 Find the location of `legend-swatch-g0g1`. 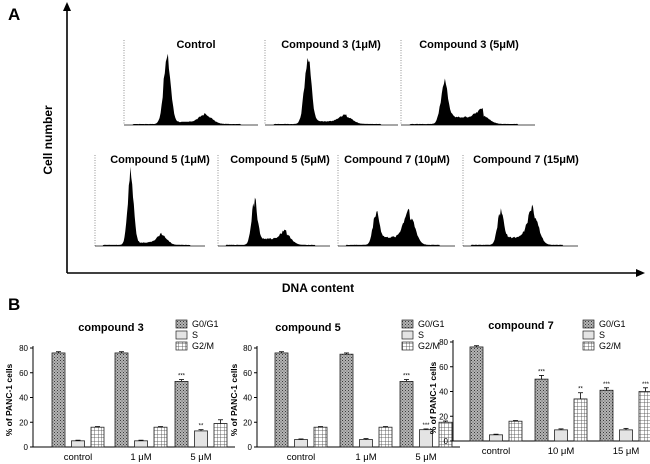

legend-swatch-g0g1 is located at coordinates (181, 324).